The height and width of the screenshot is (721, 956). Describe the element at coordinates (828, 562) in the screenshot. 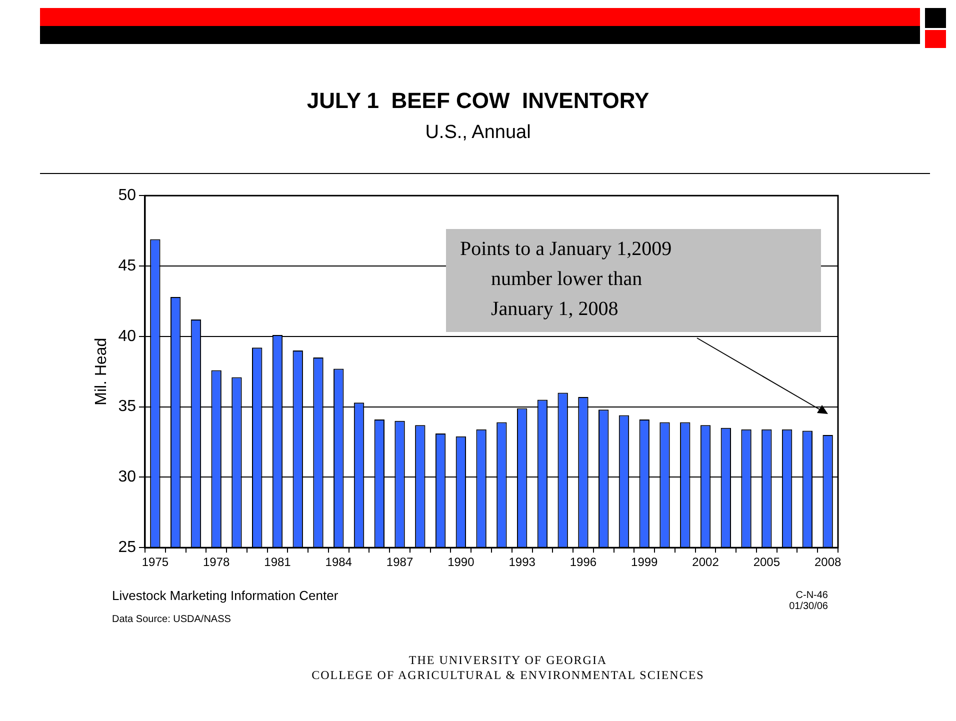

I see `x-tick-label: 2008` at that location.